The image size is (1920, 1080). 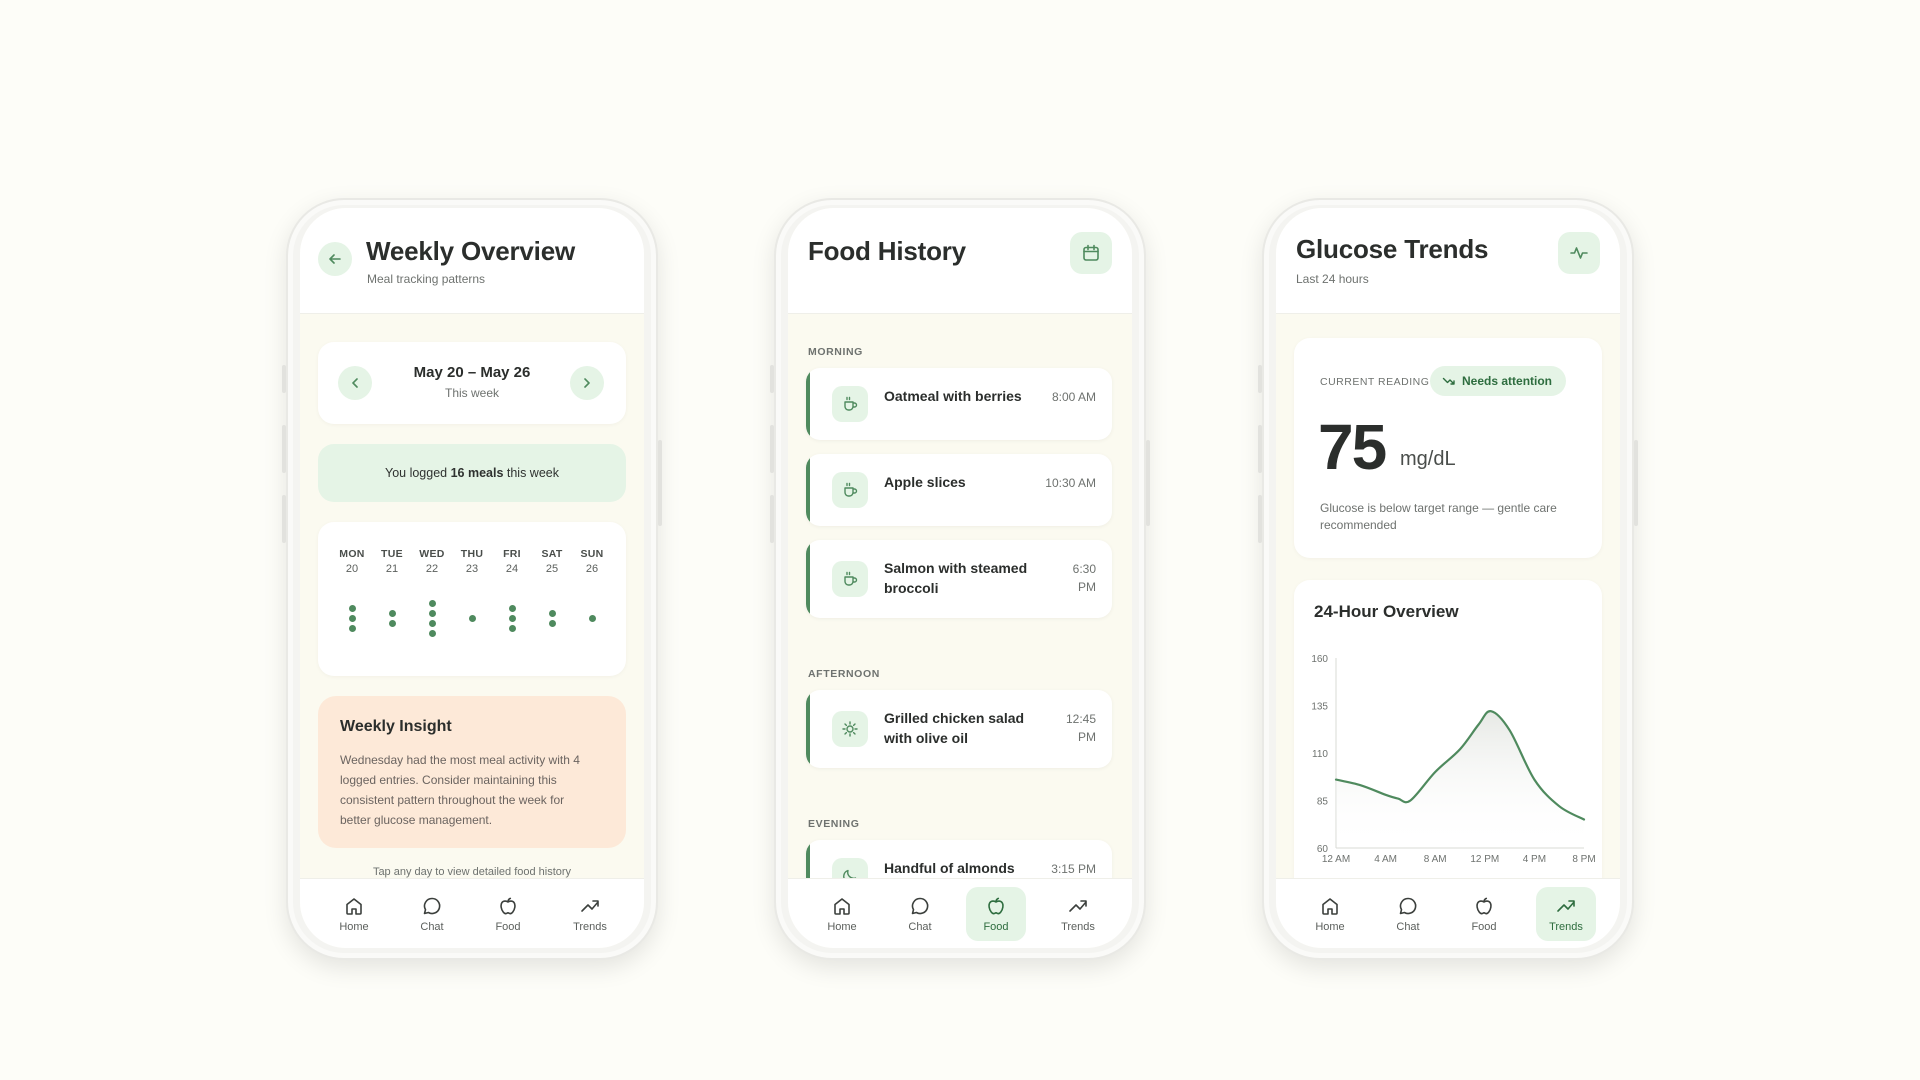 I want to click on header: Food History, so click(x=960, y=261).